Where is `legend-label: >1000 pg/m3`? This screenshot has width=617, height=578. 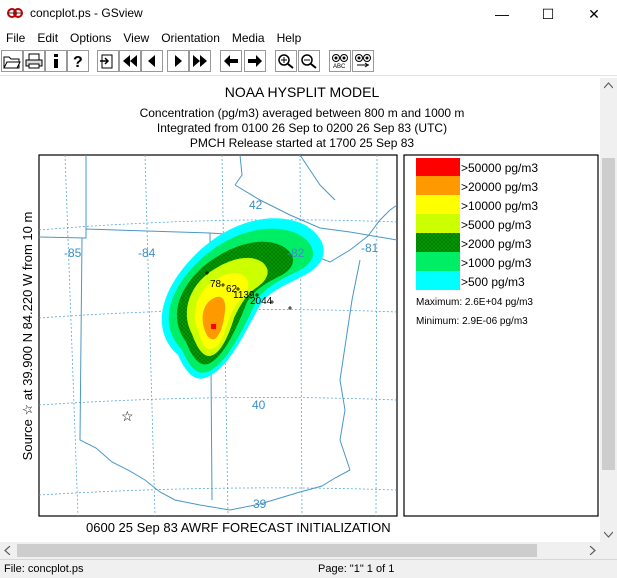 legend-label: >1000 pg/m3 is located at coordinates (496, 263).